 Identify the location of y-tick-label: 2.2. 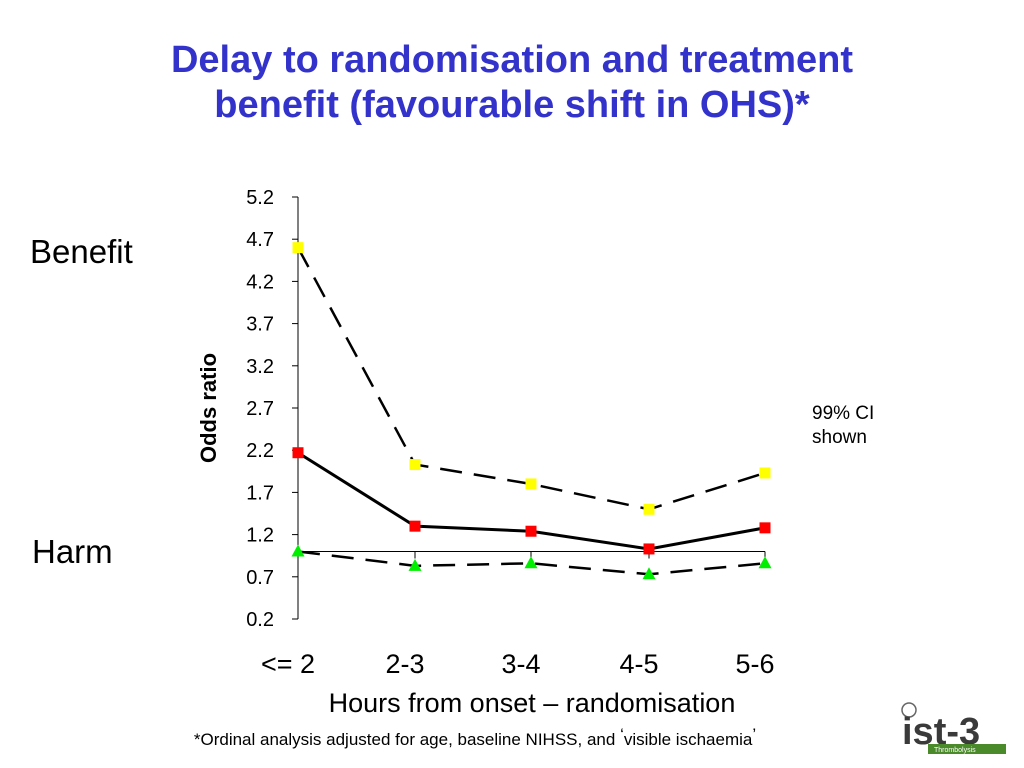
(260, 451).